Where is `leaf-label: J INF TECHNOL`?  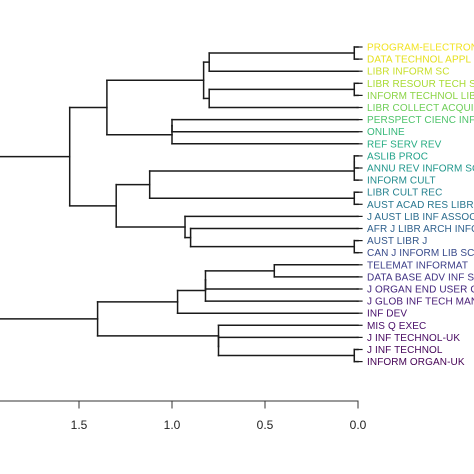
leaf-label: J INF TECHNOL is located at coordinates (405, 350).